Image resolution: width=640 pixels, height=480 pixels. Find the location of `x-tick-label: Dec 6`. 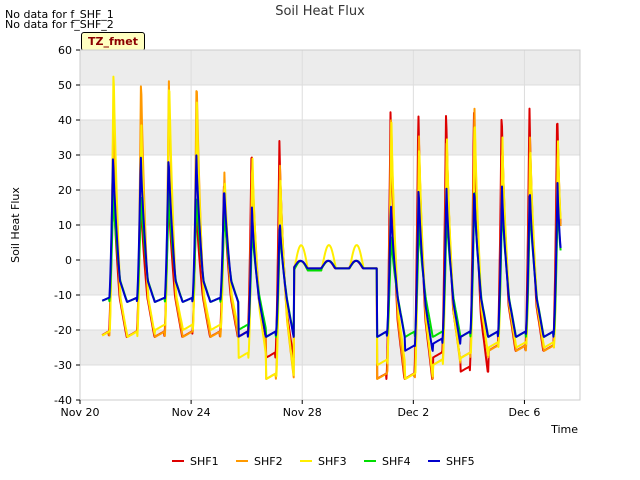

x-tick-label: Dec 6 is located at coordinates (525, 412).